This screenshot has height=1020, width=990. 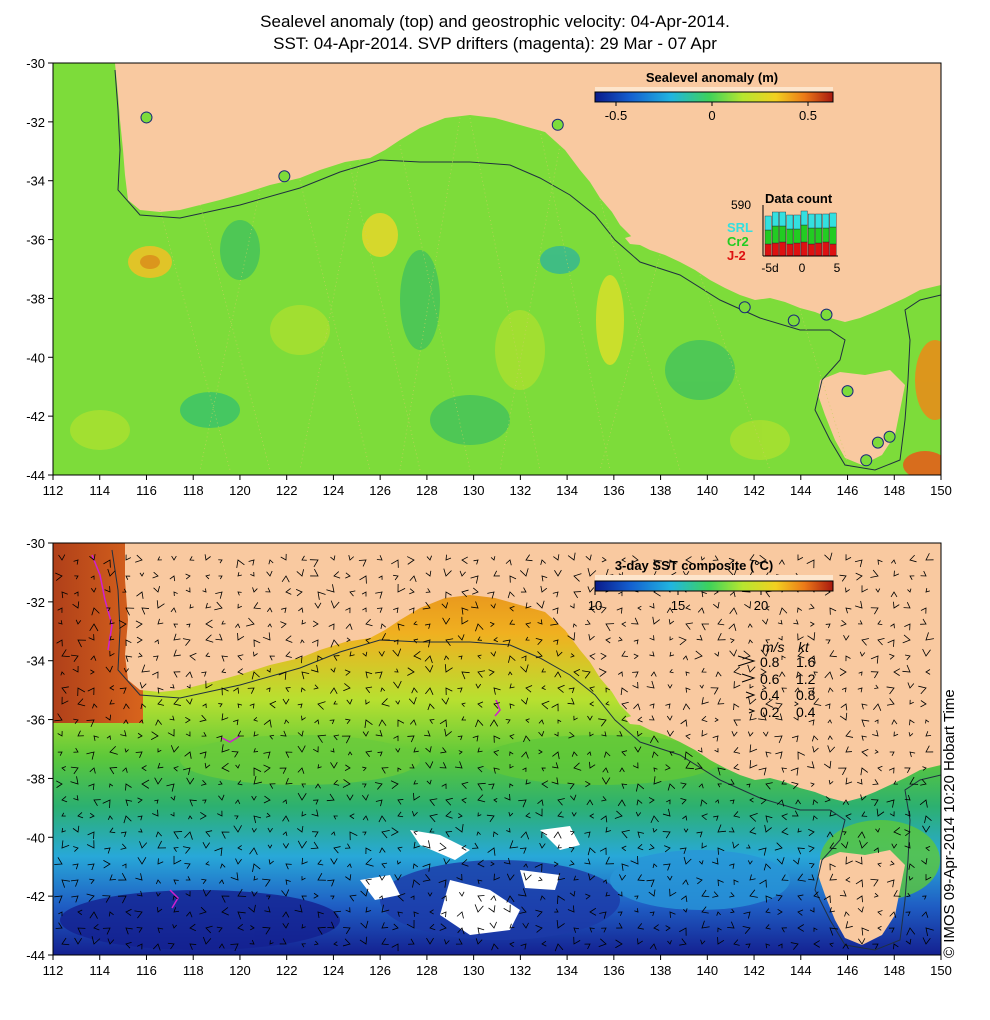 I want to click on lon-tick-label: 124, so click(x=334, y=490).